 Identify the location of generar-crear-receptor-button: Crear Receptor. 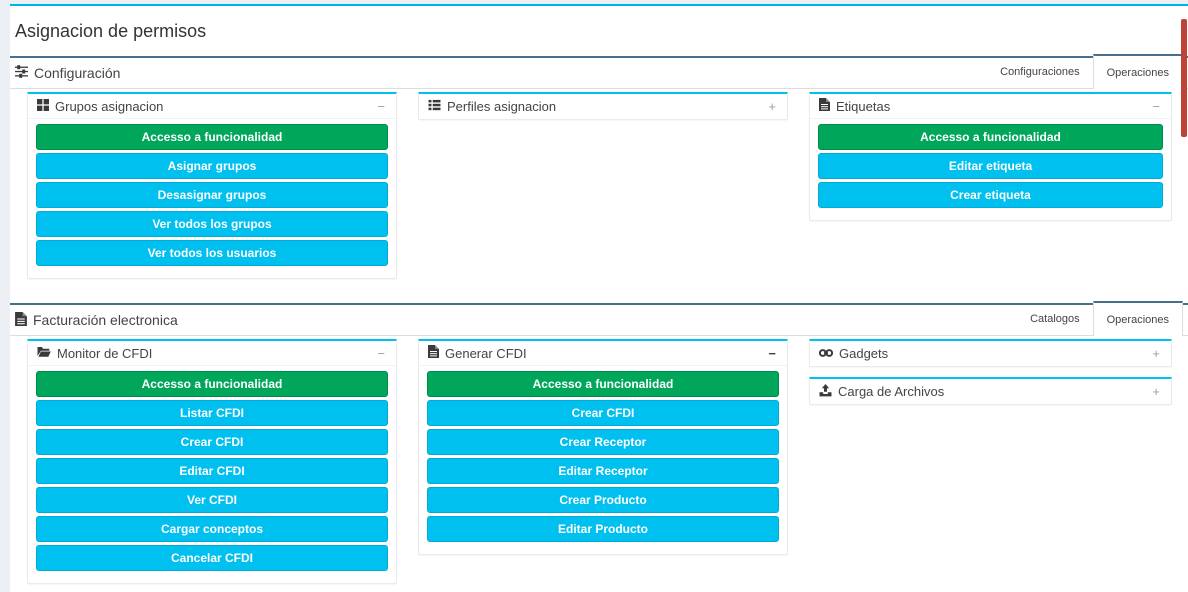
(603, 442).